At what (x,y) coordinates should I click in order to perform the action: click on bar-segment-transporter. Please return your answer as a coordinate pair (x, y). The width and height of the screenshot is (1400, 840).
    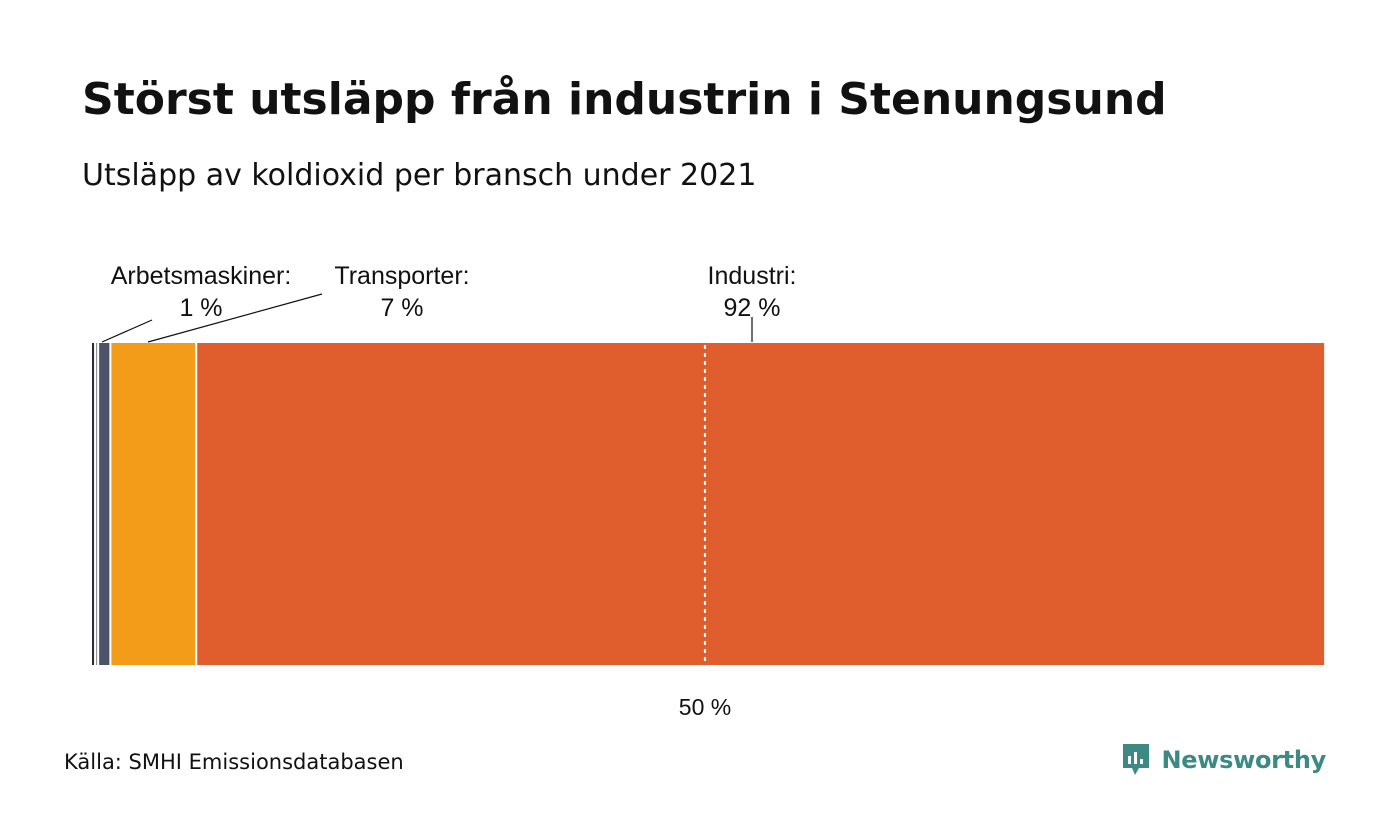
    Looking at the image, I should click on (153, 504).